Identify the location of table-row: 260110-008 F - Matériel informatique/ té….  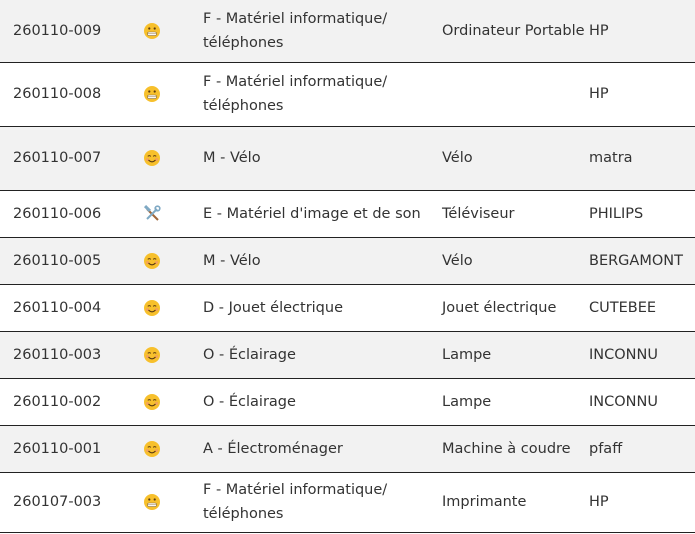
(347, 94).